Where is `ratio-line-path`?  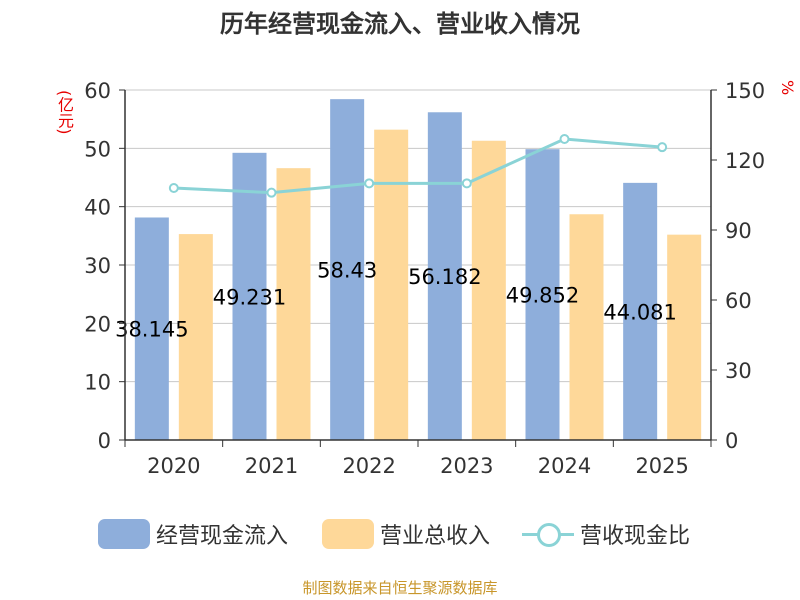
ratio-line-path is located at coordinates (418, 166).